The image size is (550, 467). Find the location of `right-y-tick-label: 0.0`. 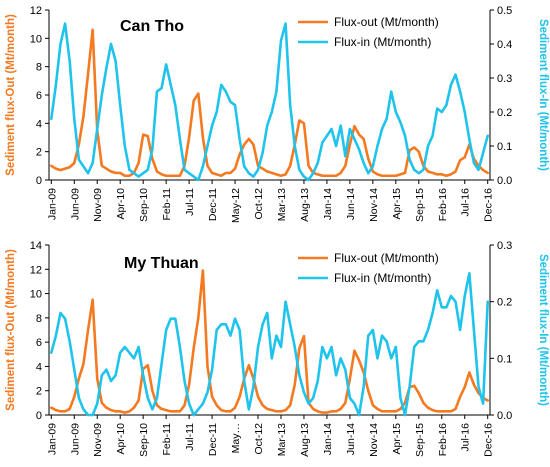

right-y-tick-label: 0.0 is located at coordinates (504, 416).